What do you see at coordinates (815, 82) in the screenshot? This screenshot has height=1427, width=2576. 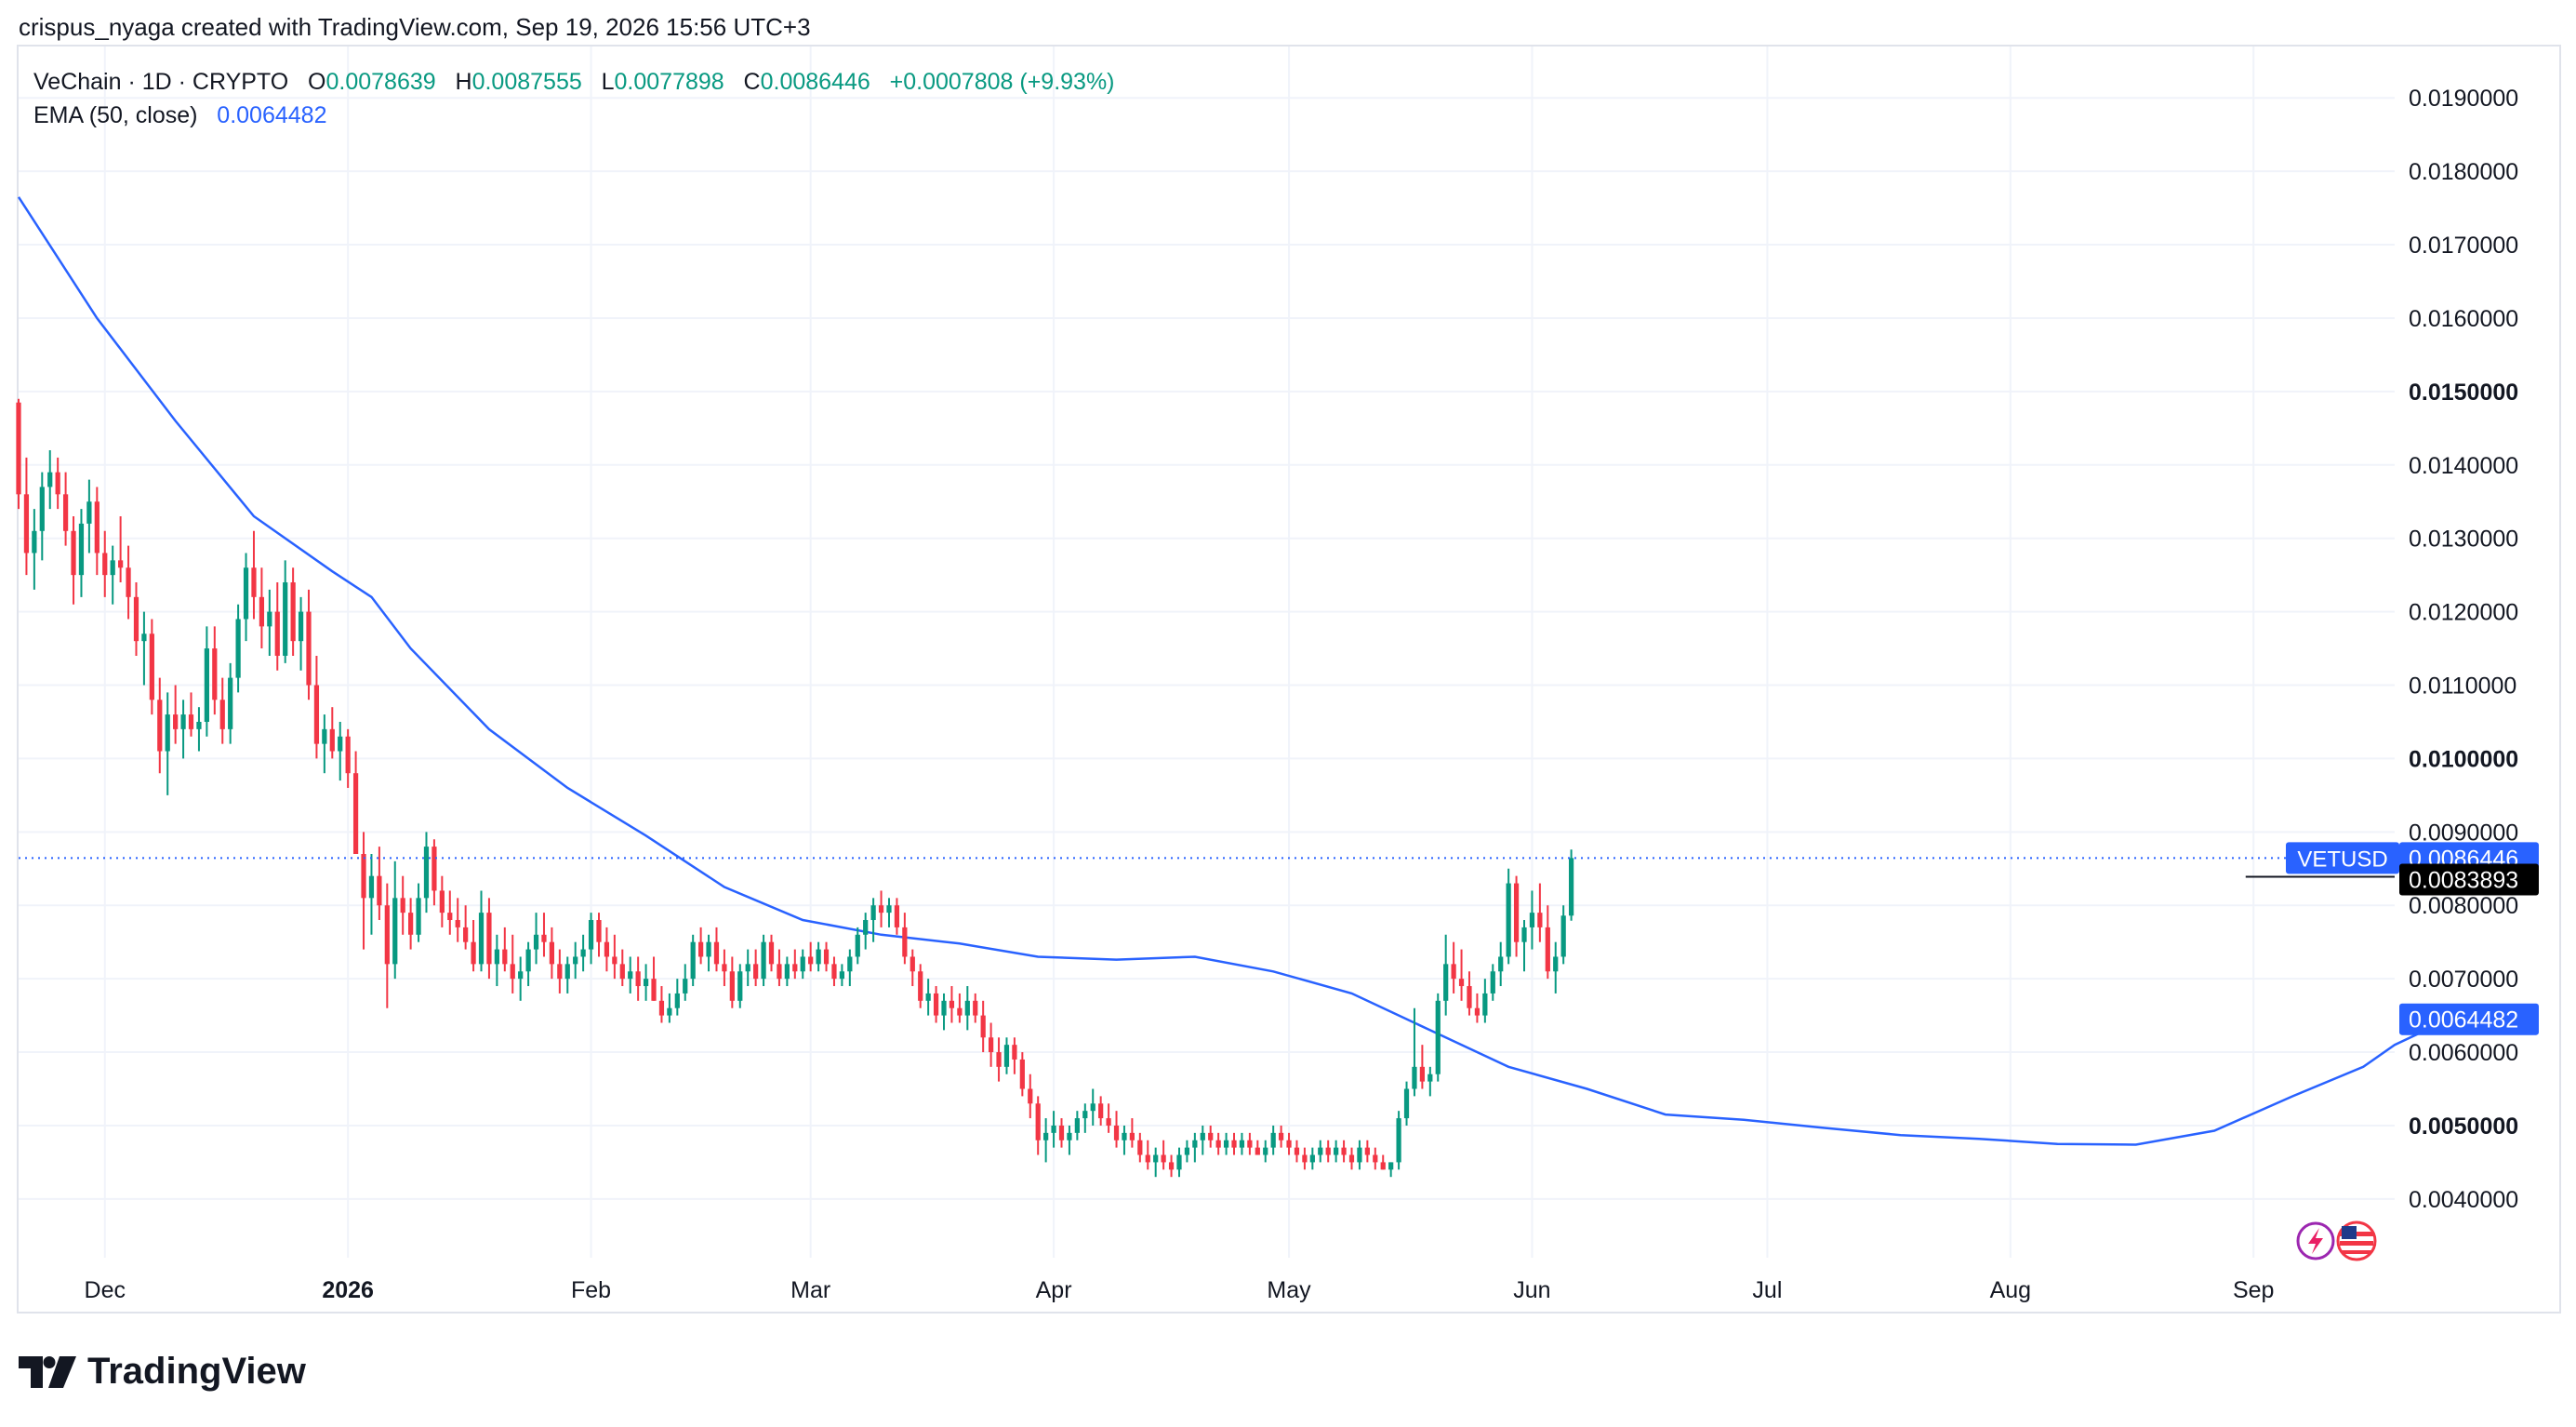 I see `close-value: 0.0086446` at bounding box center [815, 82].